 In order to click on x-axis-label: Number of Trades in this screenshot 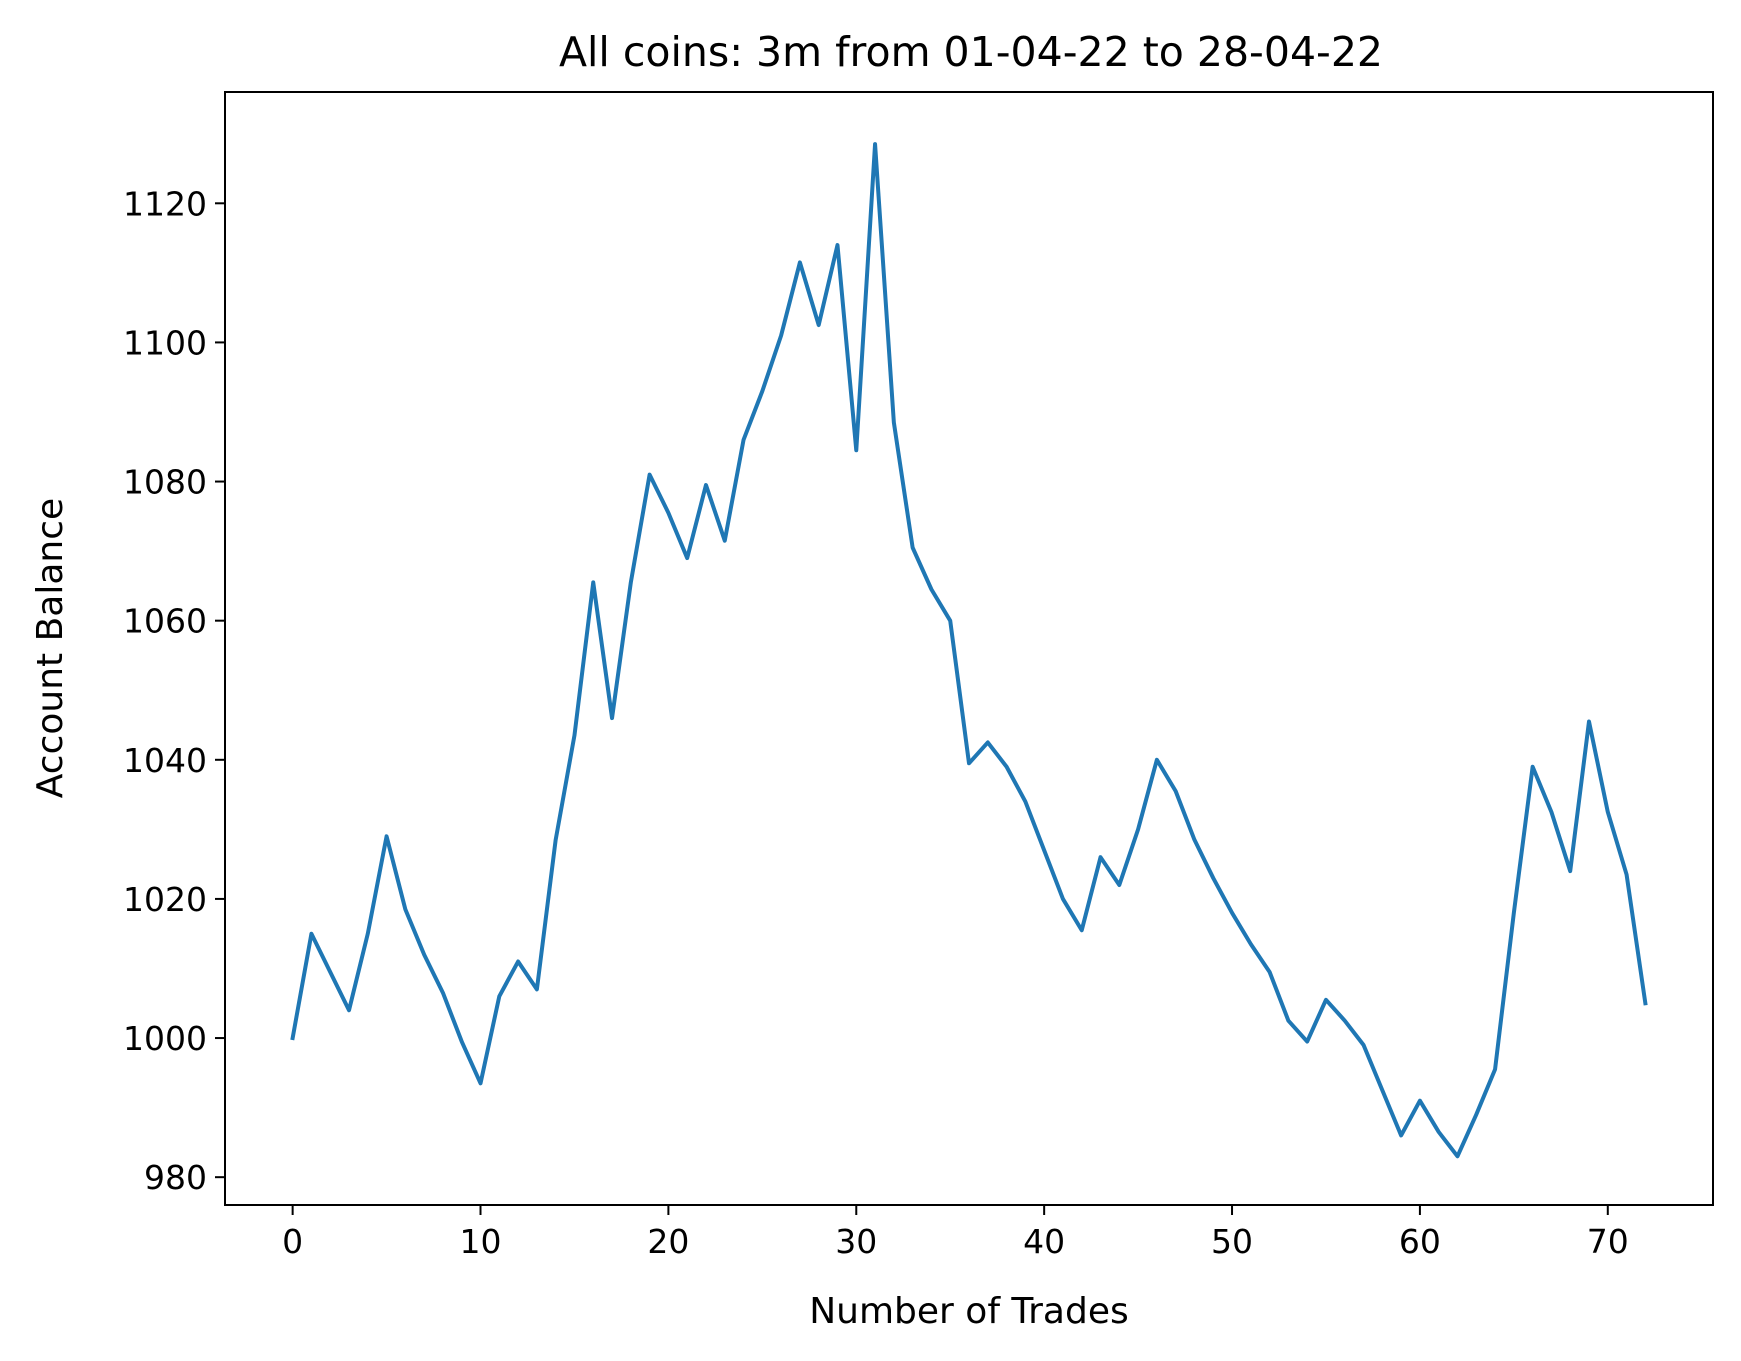, I will do `click(969, 1311)`.